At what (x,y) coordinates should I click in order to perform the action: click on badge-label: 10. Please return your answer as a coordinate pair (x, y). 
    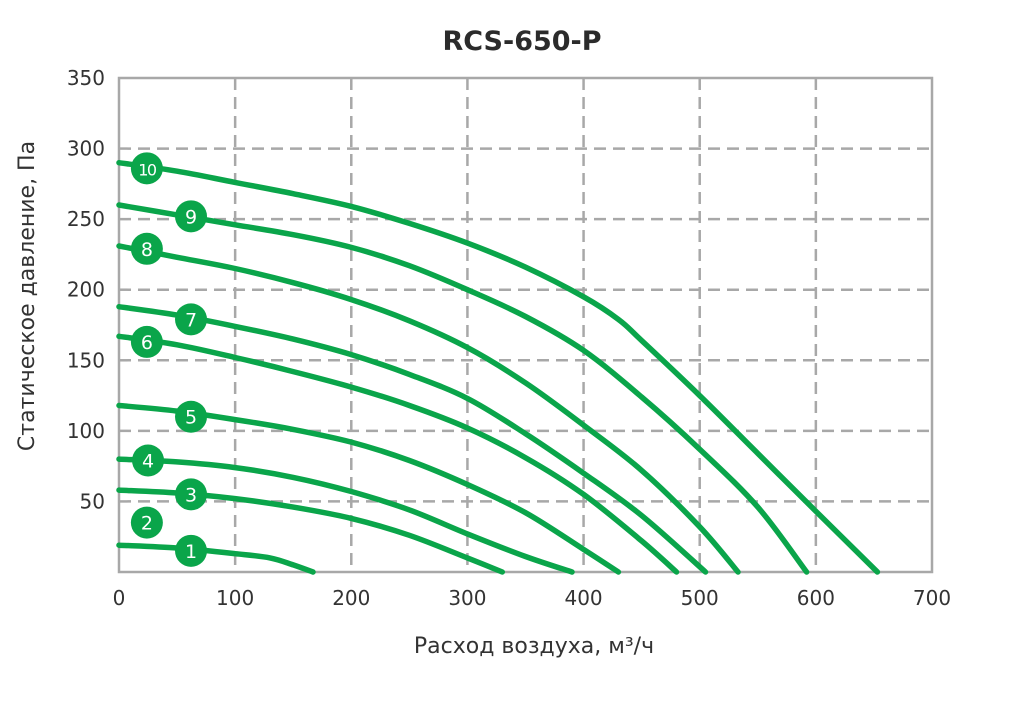
    Looking at the image, I should click on (147, 169).